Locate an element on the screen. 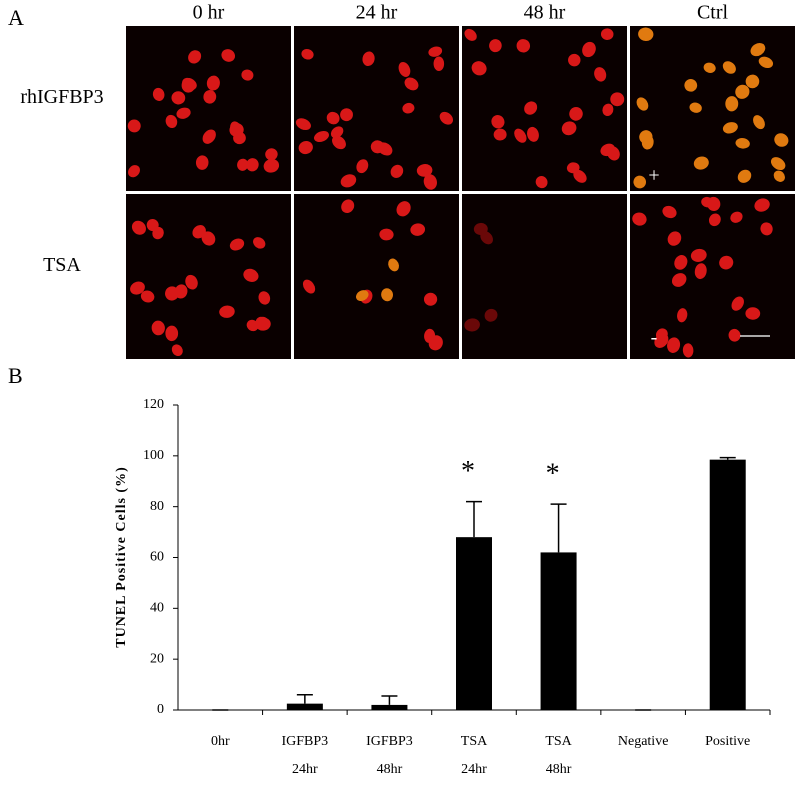  row-label: rhIGFBP3 is located at coordinates (61, 97).